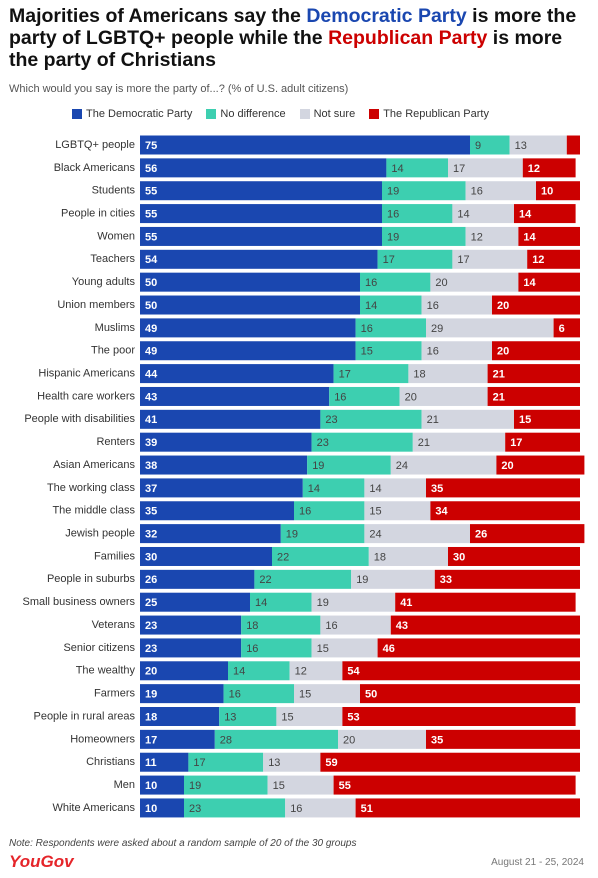  I want to click on data-label: 10, so click(151, 809).